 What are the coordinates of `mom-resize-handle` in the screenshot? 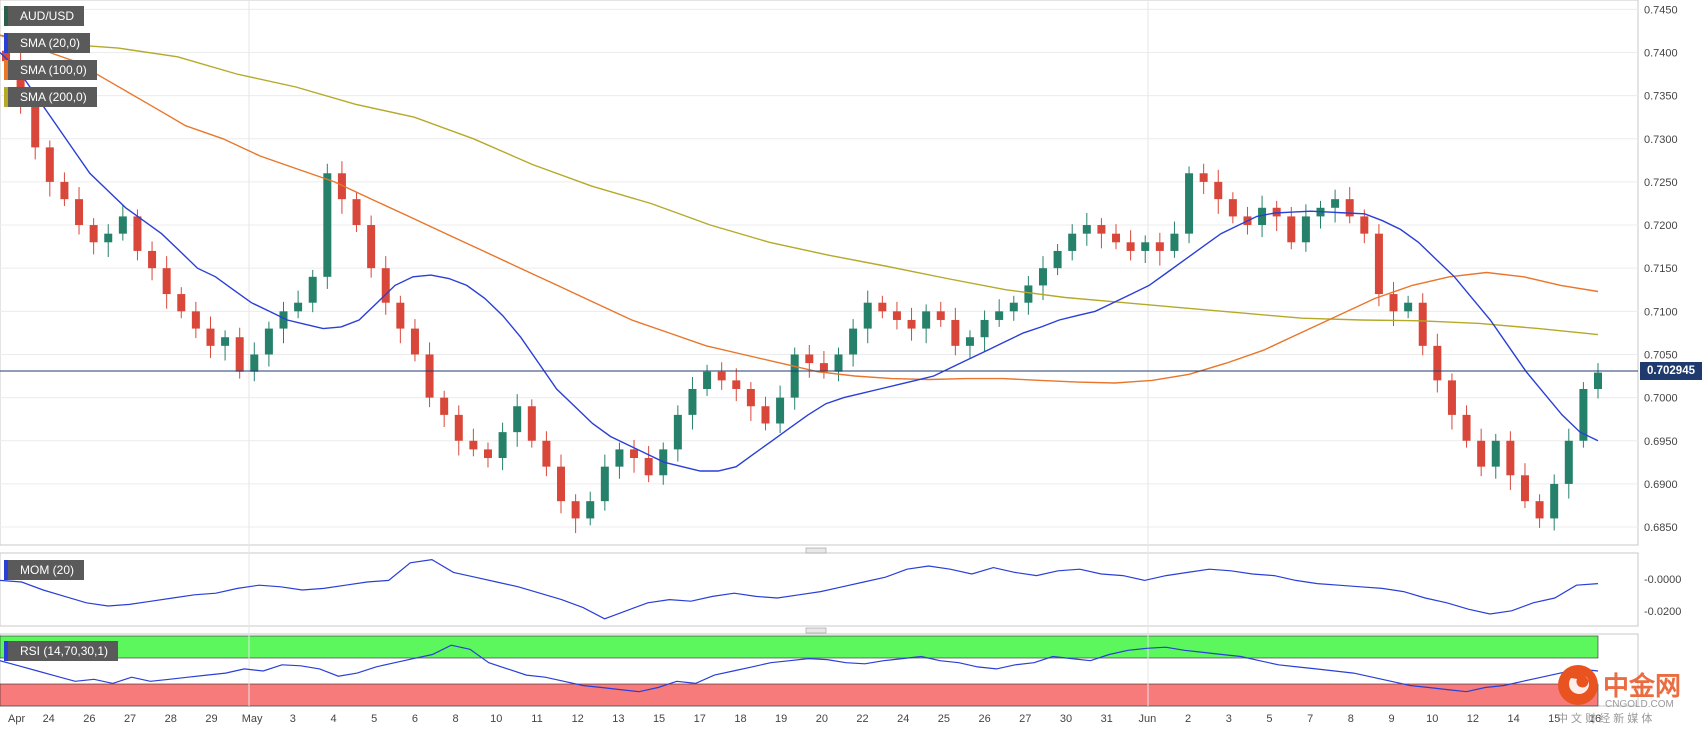 It's located at (816, 550).